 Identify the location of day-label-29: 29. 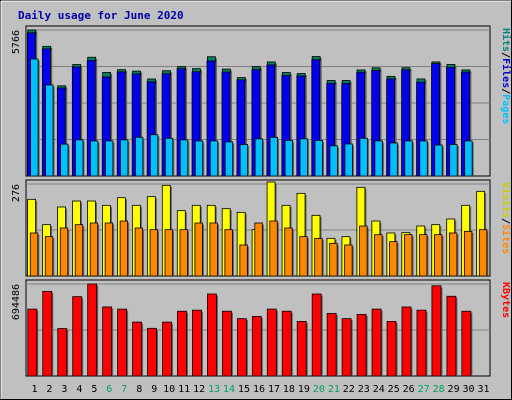
(454, 389).